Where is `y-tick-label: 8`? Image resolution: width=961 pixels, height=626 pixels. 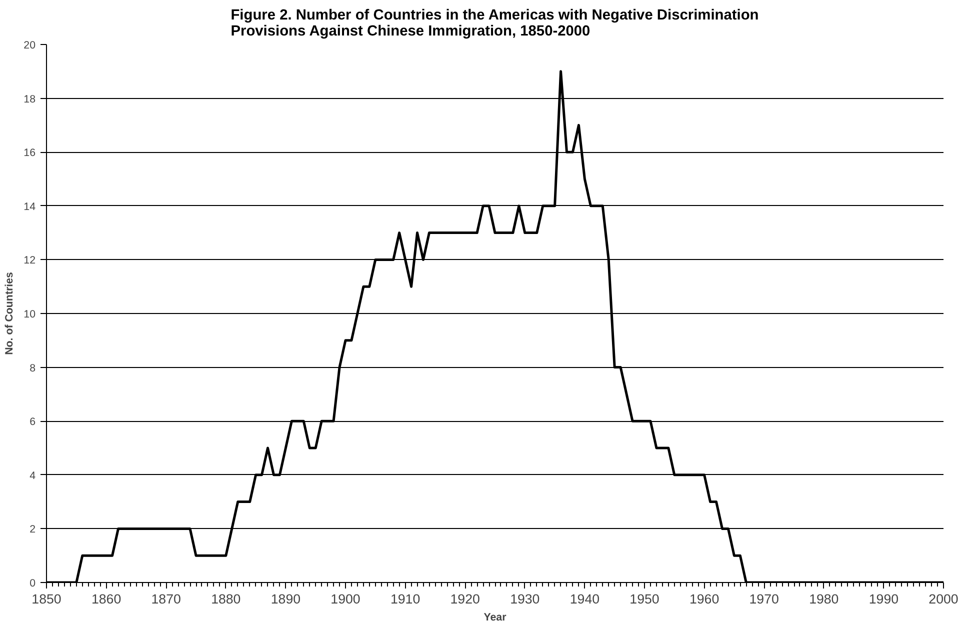 y-tick-label: 8 is located at coordinates (33, 368).